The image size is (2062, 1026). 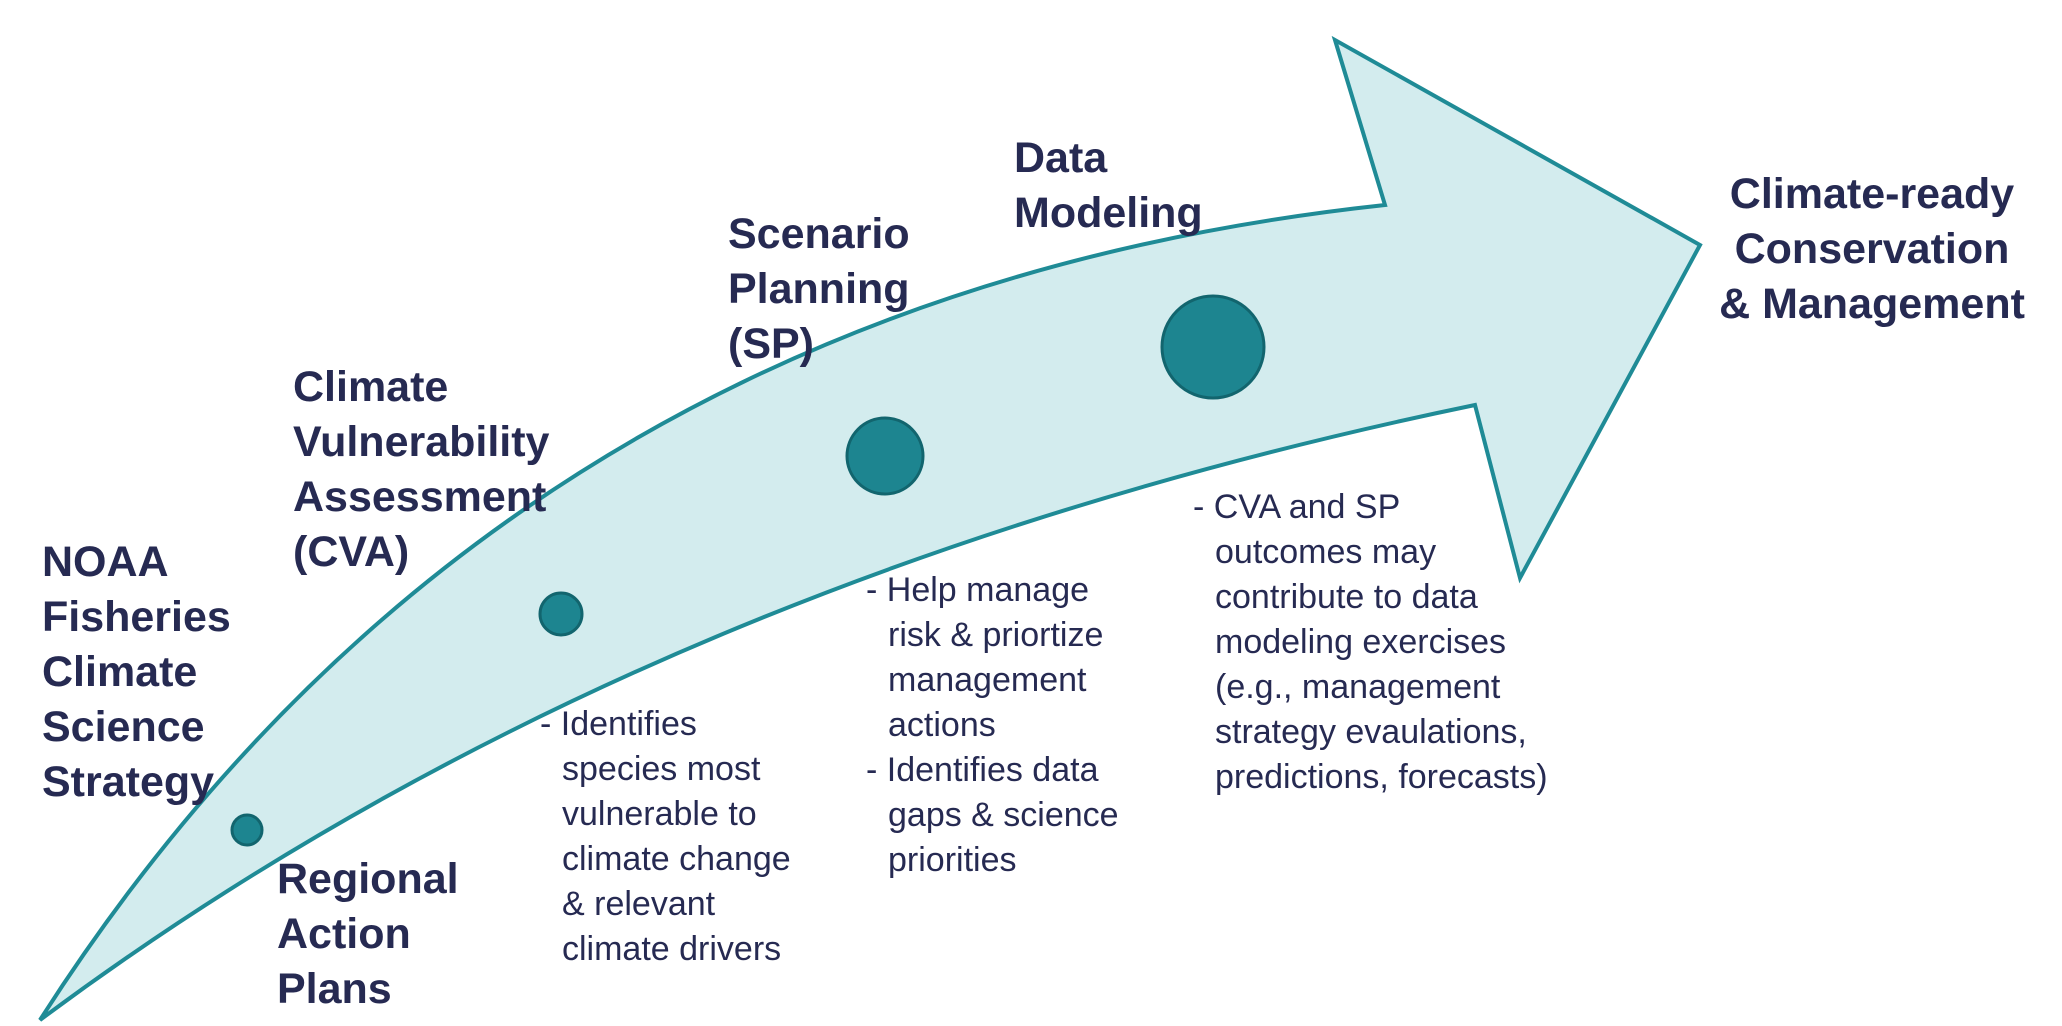 I want to click on milestone-dot-dm, so click(x=1213, y=347).